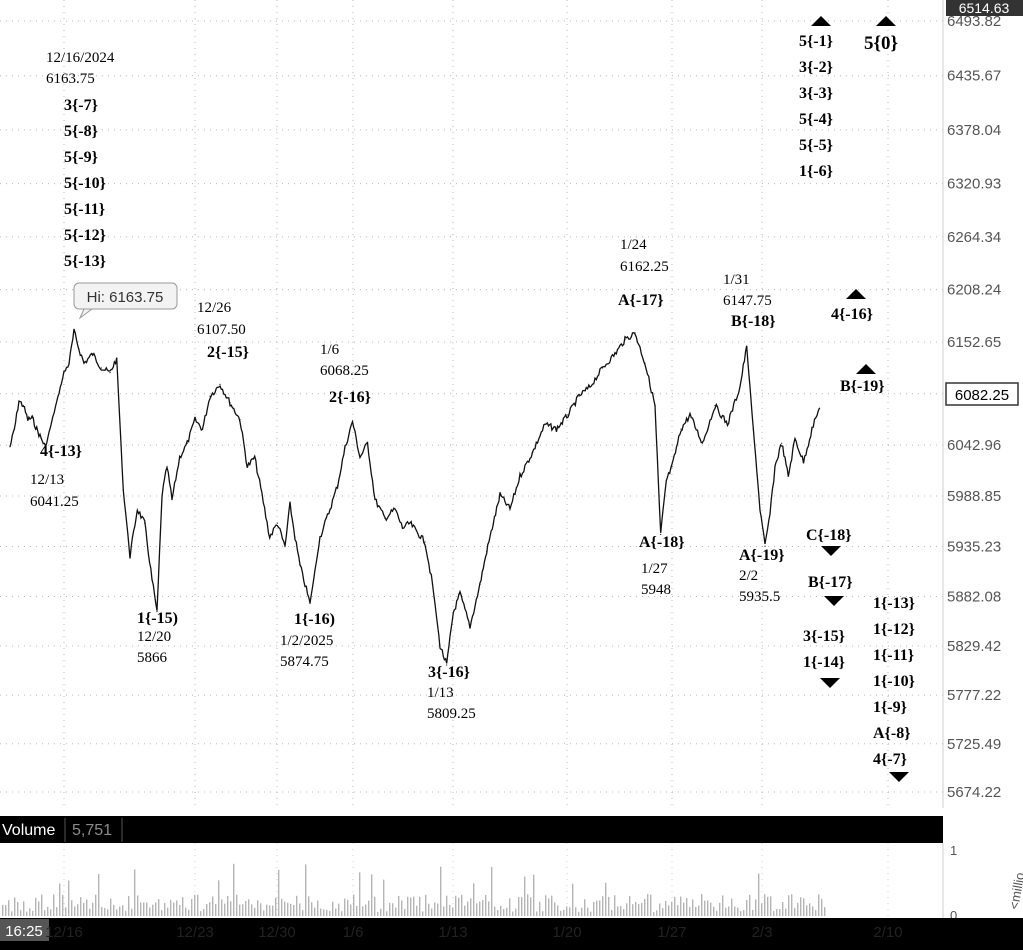 The width and height of the screenshot is (1023, 950). What do you see at coordinates (157, 618) in the screenshot?
I see `annotation-w1-15: 1{-15)` at bounding box center [157, 618].